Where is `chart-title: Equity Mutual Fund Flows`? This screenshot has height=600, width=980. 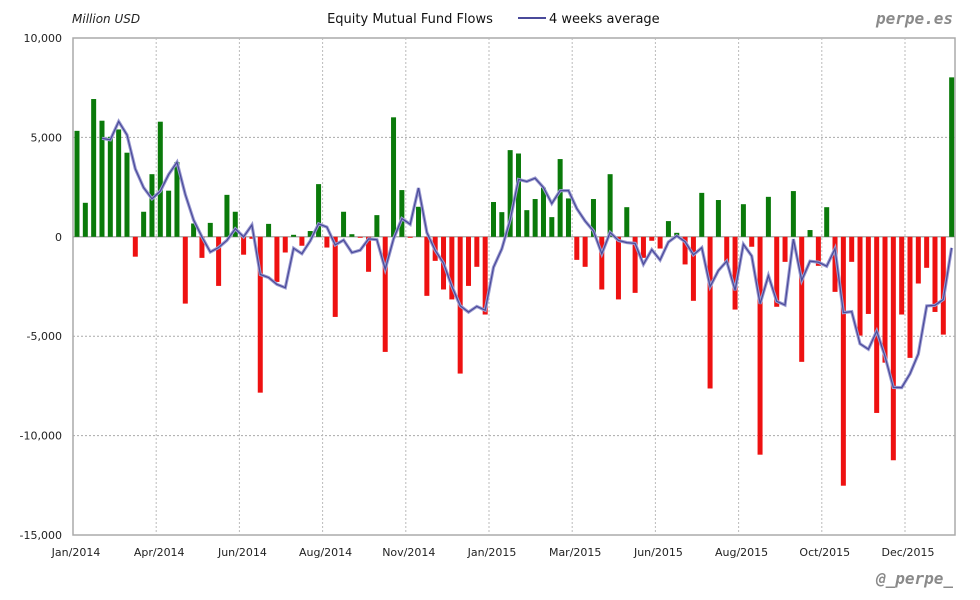
chart-title: Equity Mutual Fund Flows is located at coordinates (410, 19).